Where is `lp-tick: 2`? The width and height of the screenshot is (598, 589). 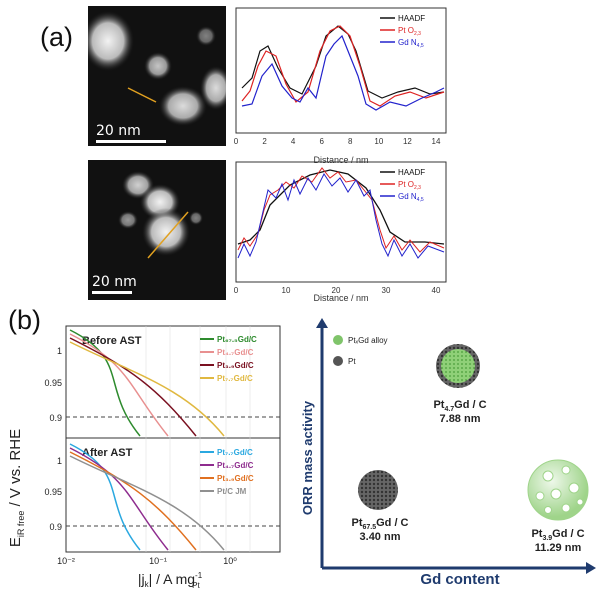
lp-tick: 2 is located at coordinates (264, 141).